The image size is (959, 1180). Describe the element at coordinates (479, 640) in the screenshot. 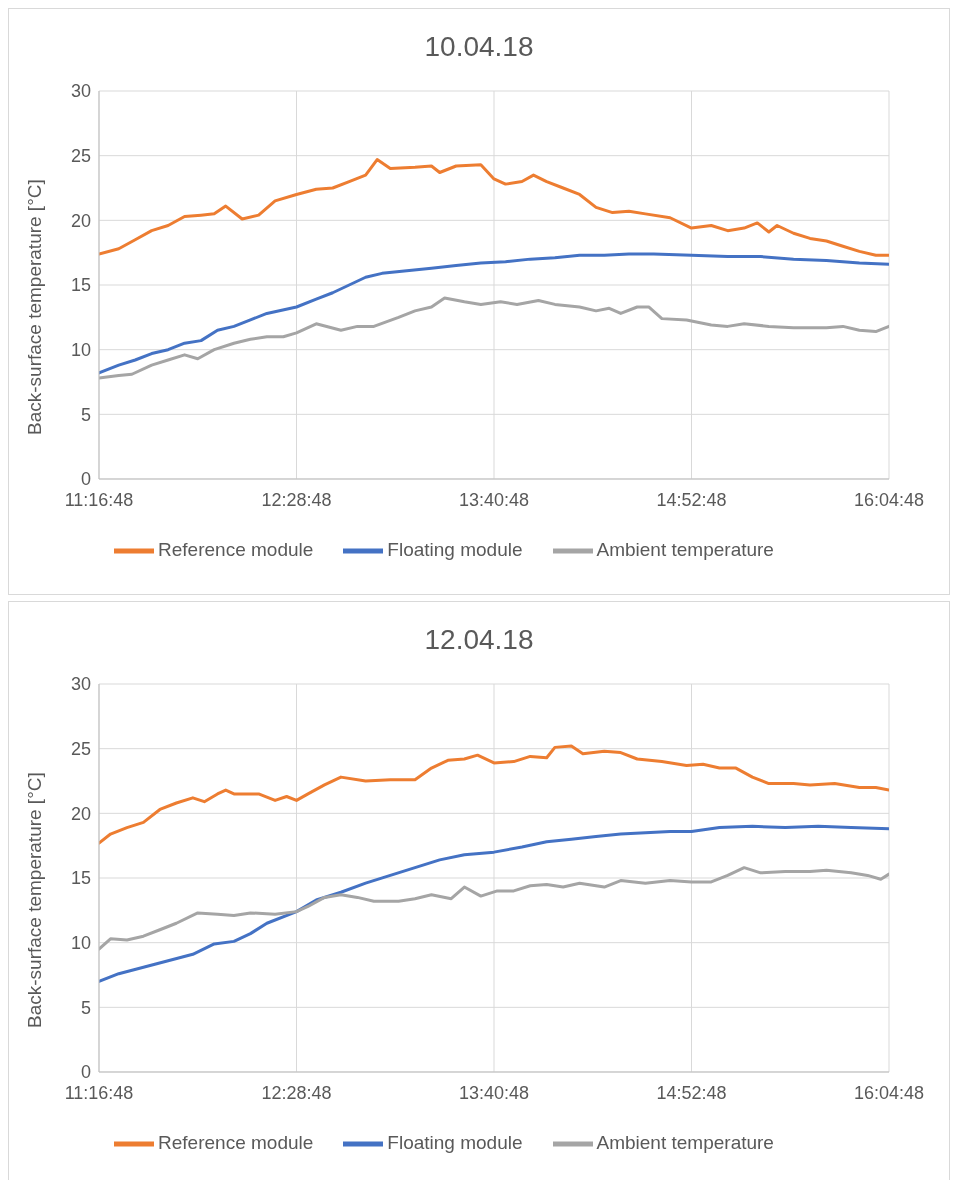

I see `chart-title: 12.04.18` at that location.